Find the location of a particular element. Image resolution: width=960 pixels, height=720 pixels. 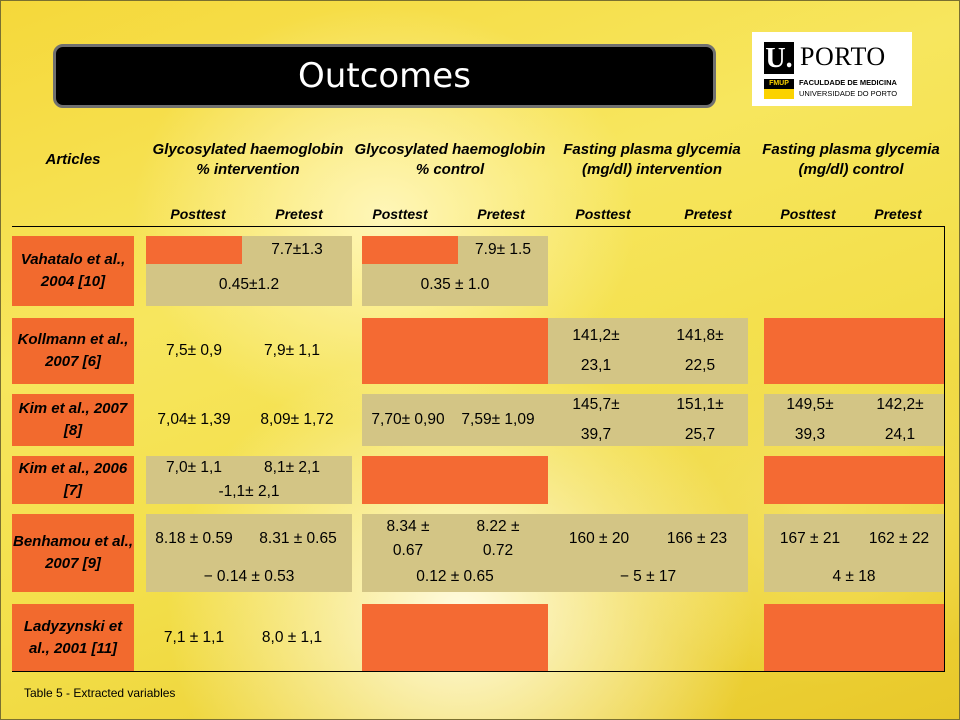

article-kim-2007: Kim et al., 2007 [8] is located at coordinates (73, 420).